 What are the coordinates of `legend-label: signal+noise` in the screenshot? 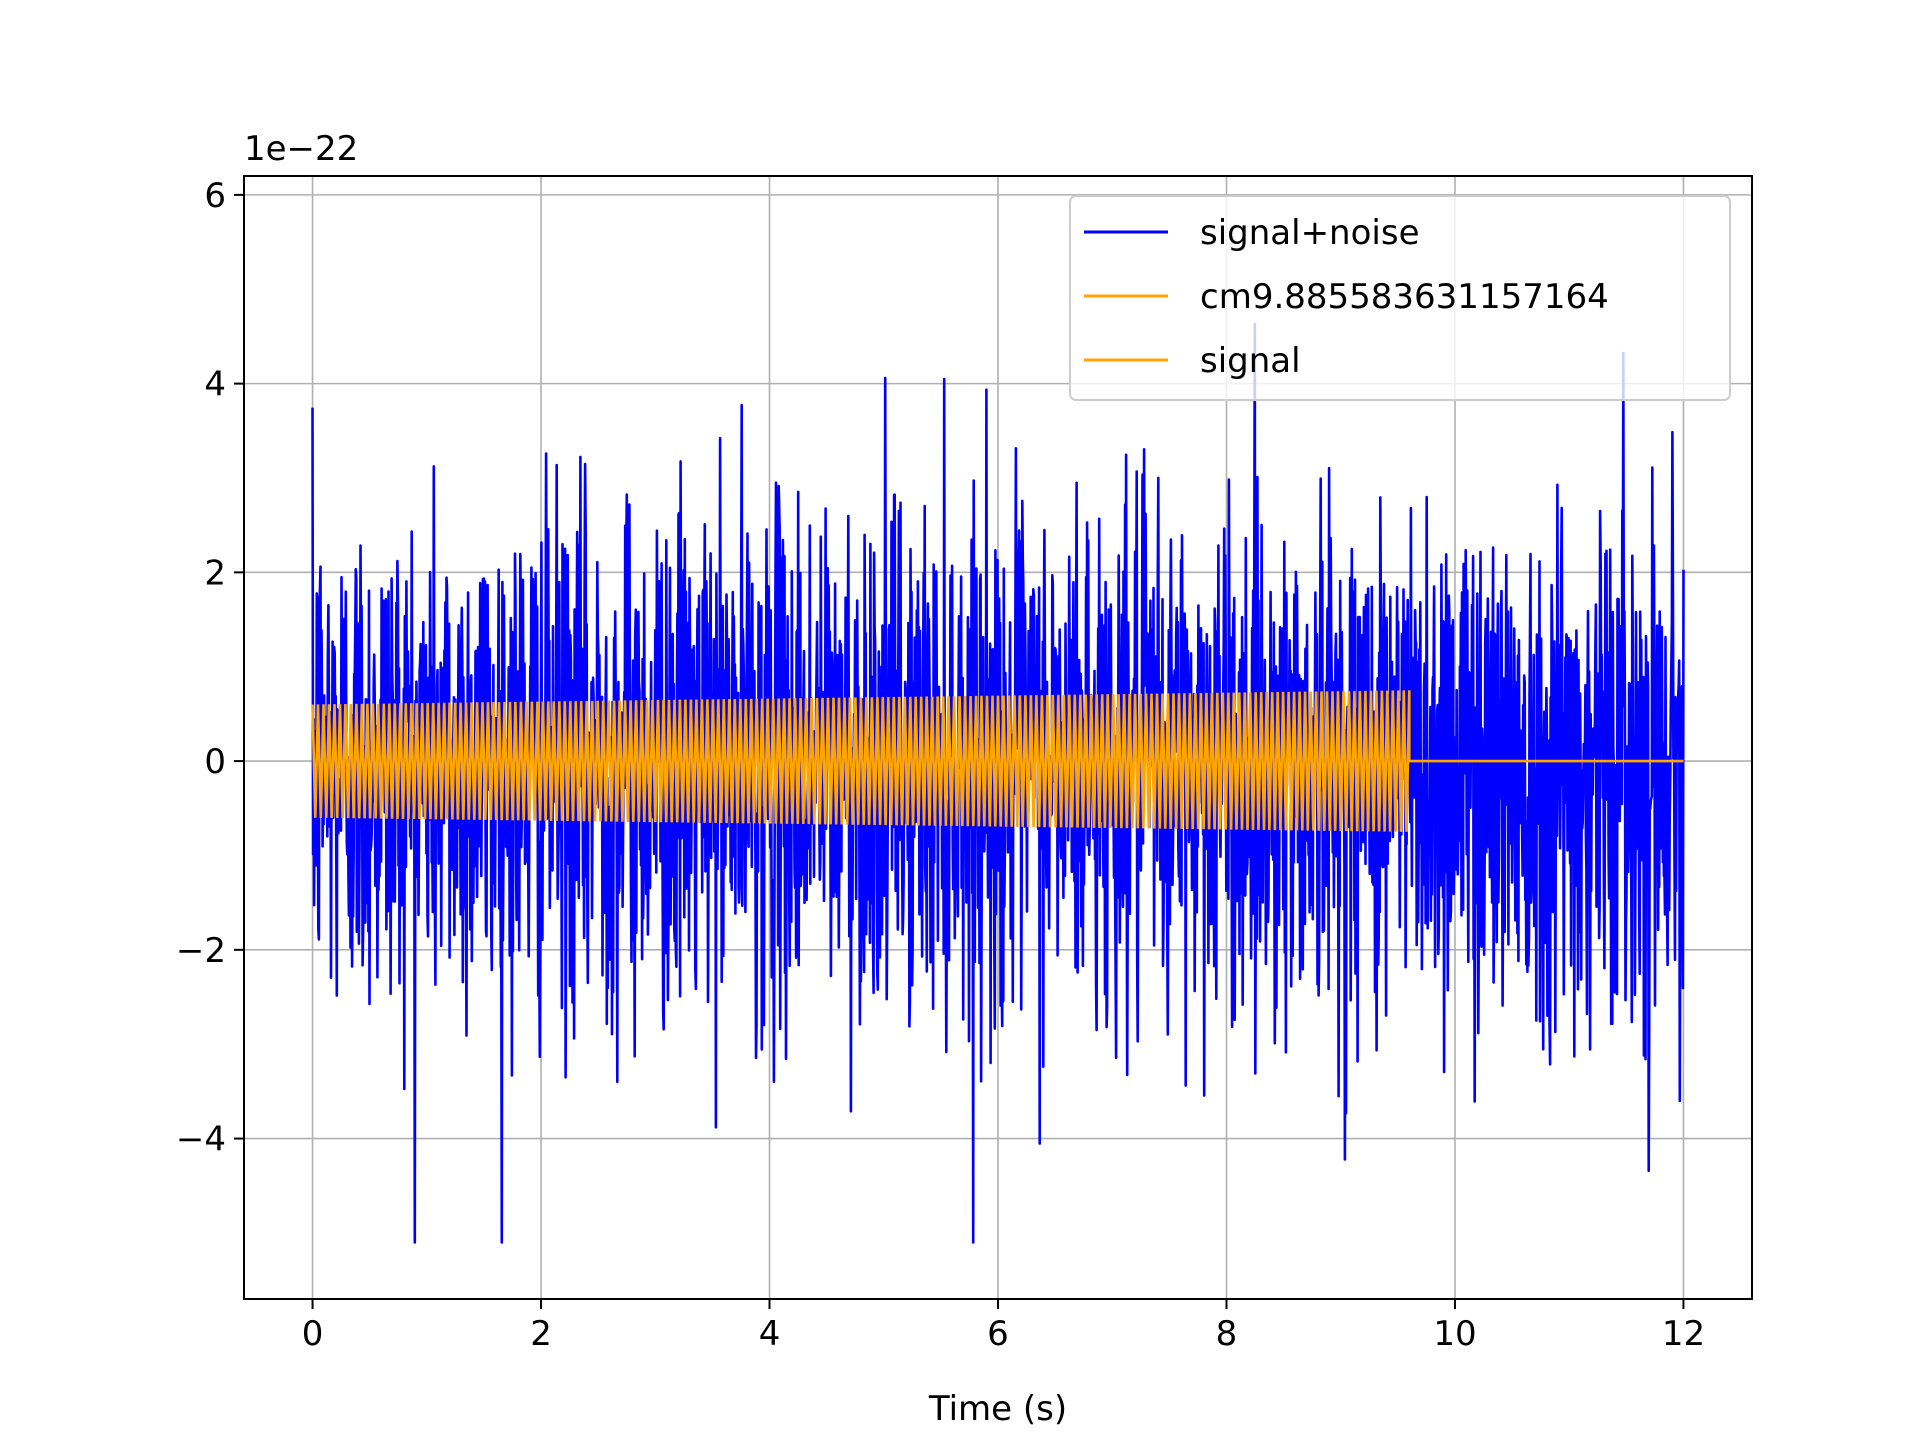 It's located at (1310, 233).